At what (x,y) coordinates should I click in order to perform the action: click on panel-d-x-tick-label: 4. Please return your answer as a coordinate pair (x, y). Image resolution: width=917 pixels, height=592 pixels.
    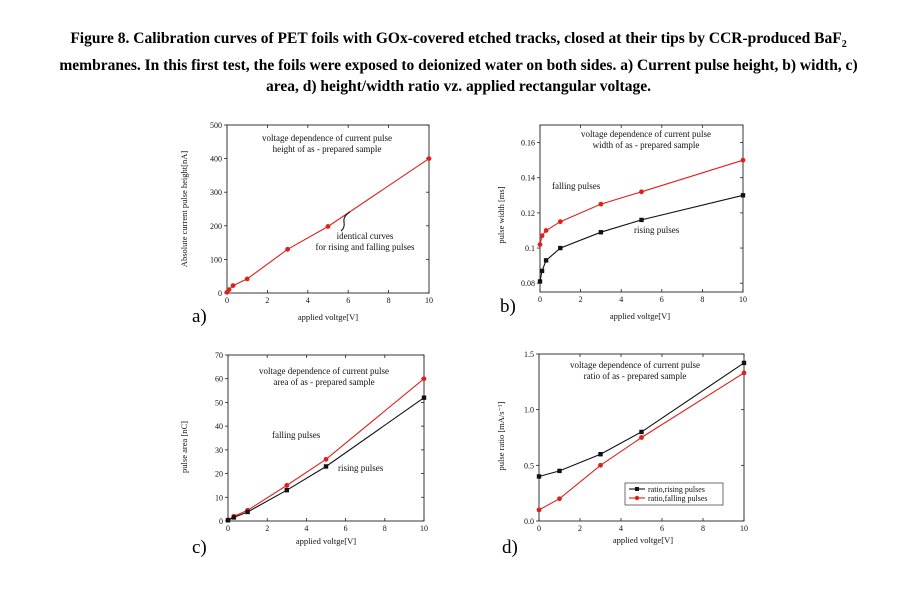
    Looking at the image, I should click on (621, 528).